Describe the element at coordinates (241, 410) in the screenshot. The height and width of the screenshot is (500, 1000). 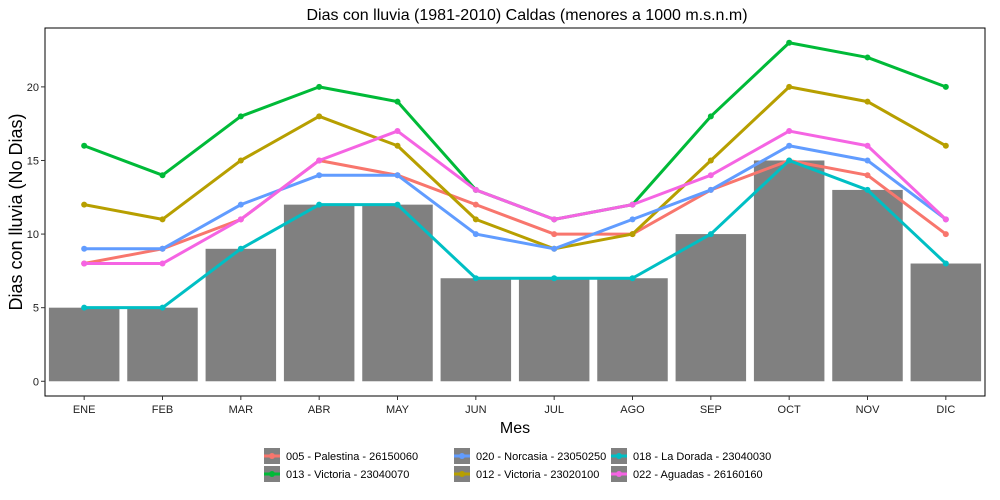
I see `x-tick-label: MAR` at that location.